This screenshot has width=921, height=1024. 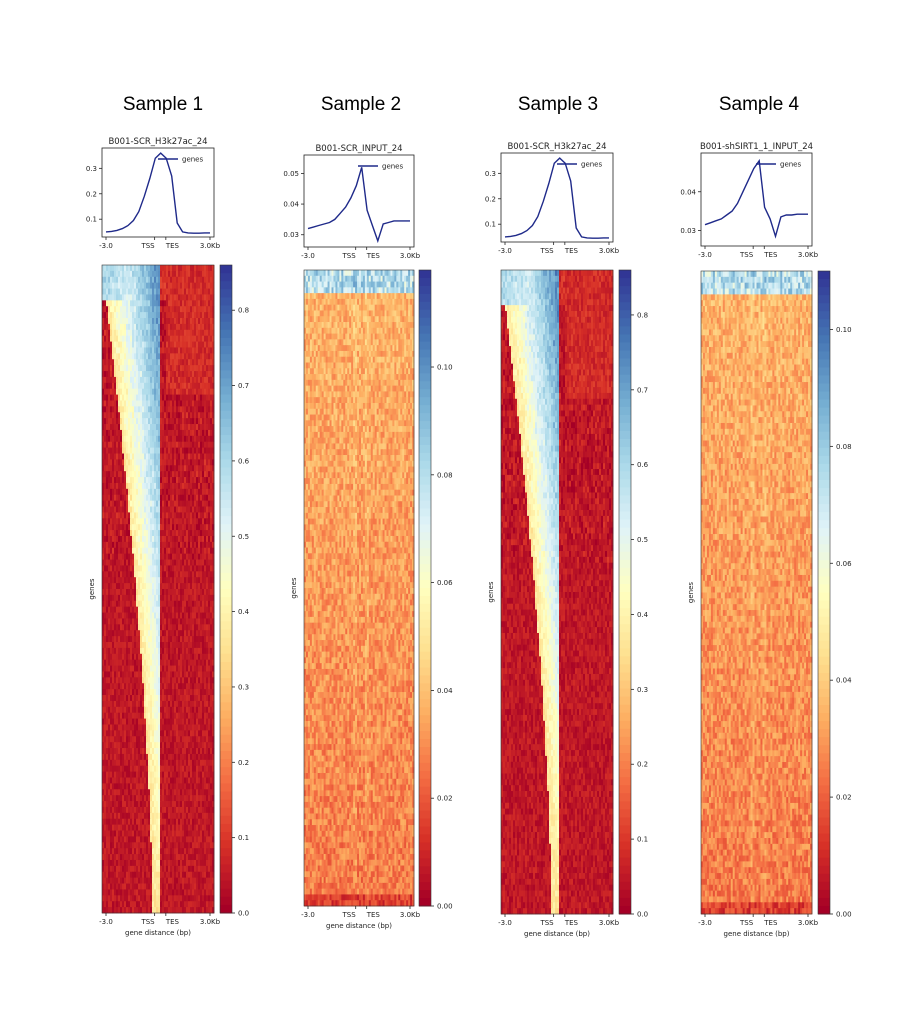 What do you see at coordinates (91, 194) in the screenshot?
I see `profile-ytick-label: 0.2` at bounding box center [91, 194].